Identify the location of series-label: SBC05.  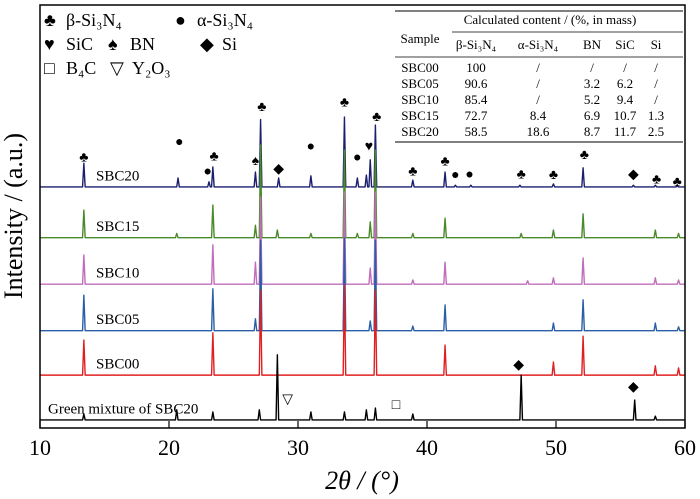
(117, 320).